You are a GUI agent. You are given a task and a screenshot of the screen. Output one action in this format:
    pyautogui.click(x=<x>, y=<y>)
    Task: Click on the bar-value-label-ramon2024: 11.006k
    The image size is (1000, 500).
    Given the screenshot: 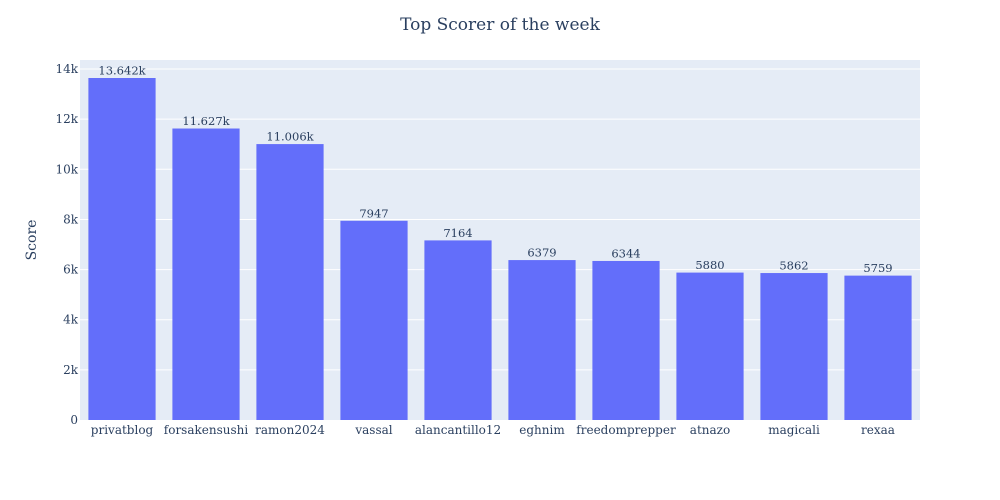 What is the action you would take?
    pyautogui.click(x=290, y=137)
    